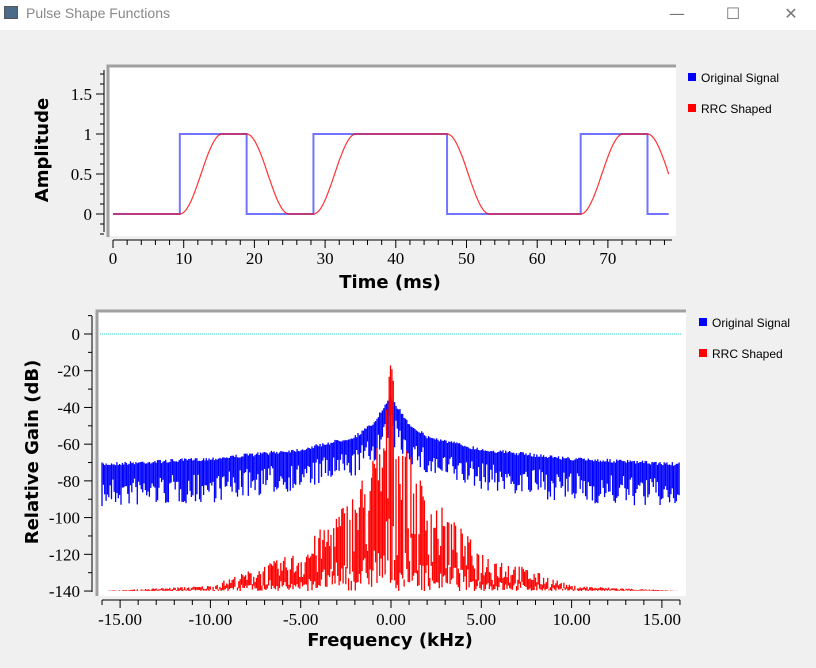 The image size is (816, 668). What do you see at coordinates (42, 150) in the screenshot?
I see `time-y-label: Amplitude` at bounding box center [42, 150].